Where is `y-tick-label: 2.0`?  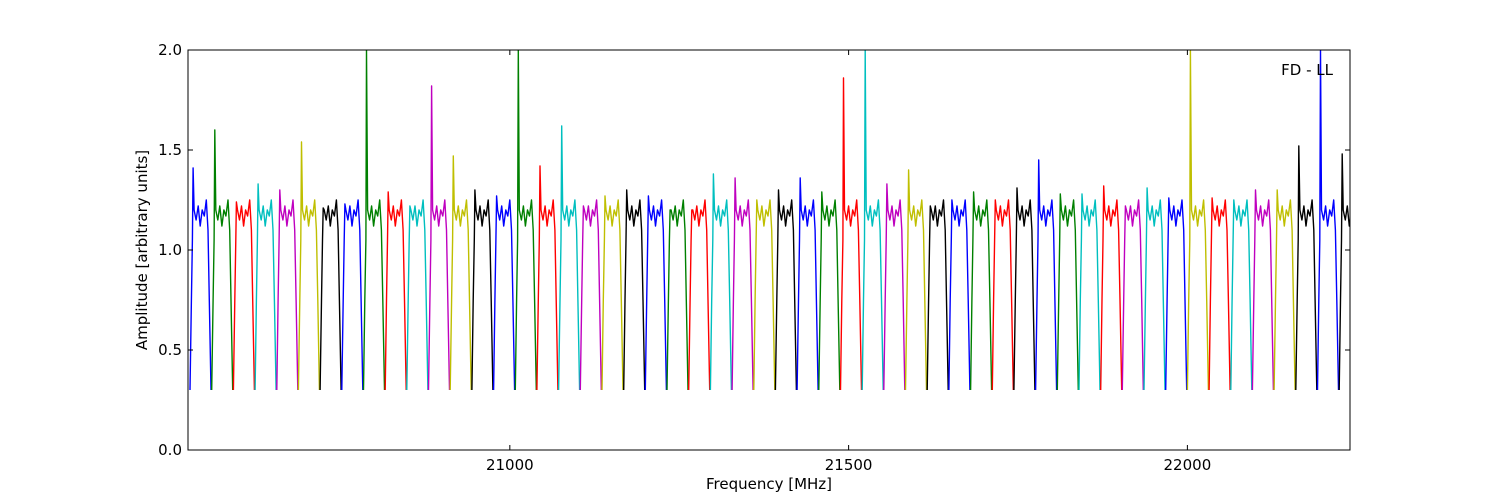 y-tick-label: 2.0 is located at coordinates (170, 50).